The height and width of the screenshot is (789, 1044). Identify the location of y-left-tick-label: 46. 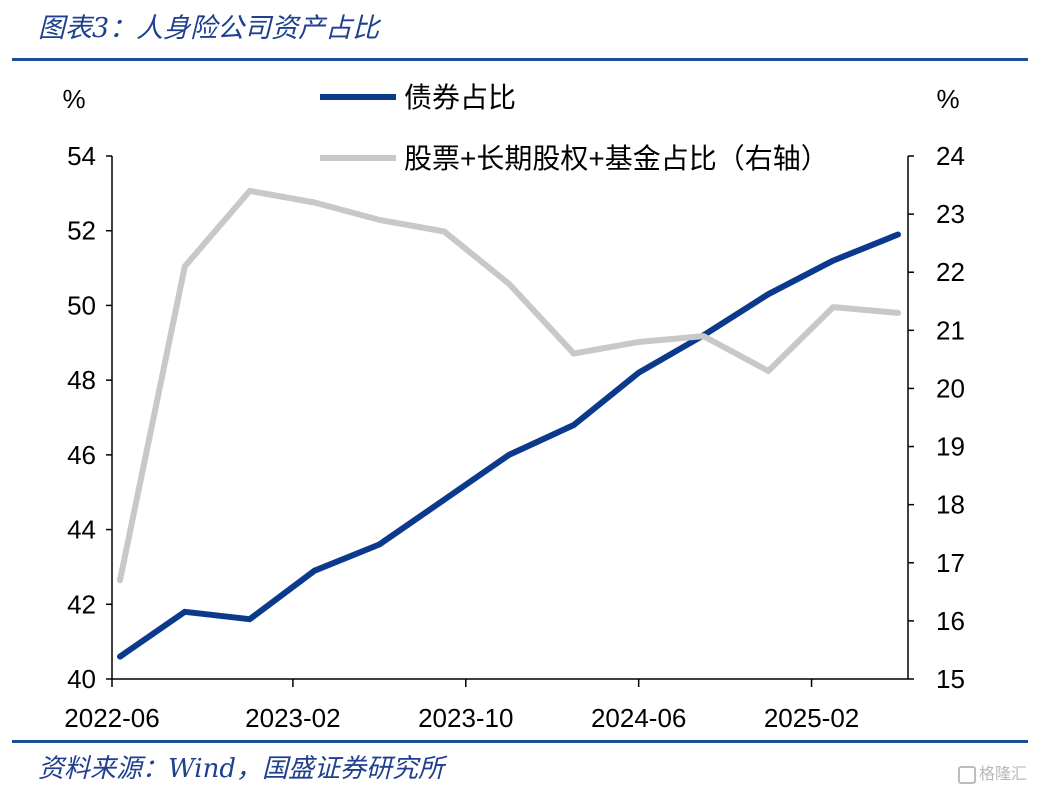
(81, 455).